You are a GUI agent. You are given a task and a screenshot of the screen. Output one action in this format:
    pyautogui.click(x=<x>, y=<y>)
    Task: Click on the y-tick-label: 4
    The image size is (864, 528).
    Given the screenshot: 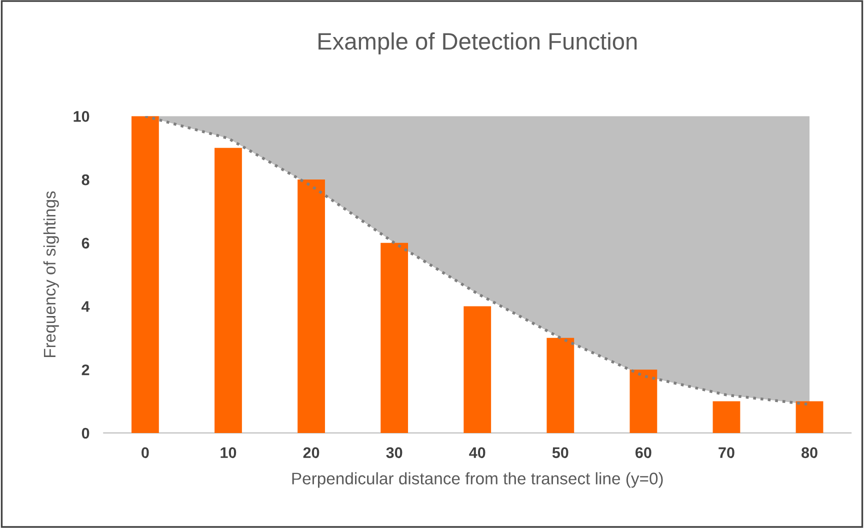 What is the action you would take?
    pyautogui.click(x=86, y=306)
    